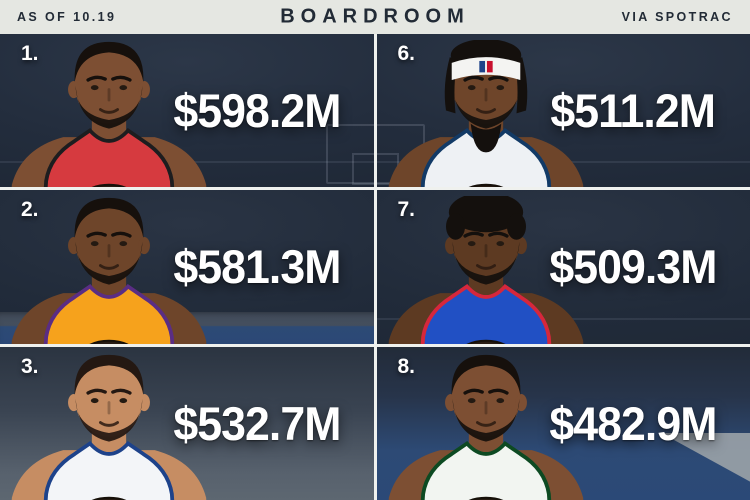  I want to click on source-label: VIA SPOTRAC, so click(677, 17).